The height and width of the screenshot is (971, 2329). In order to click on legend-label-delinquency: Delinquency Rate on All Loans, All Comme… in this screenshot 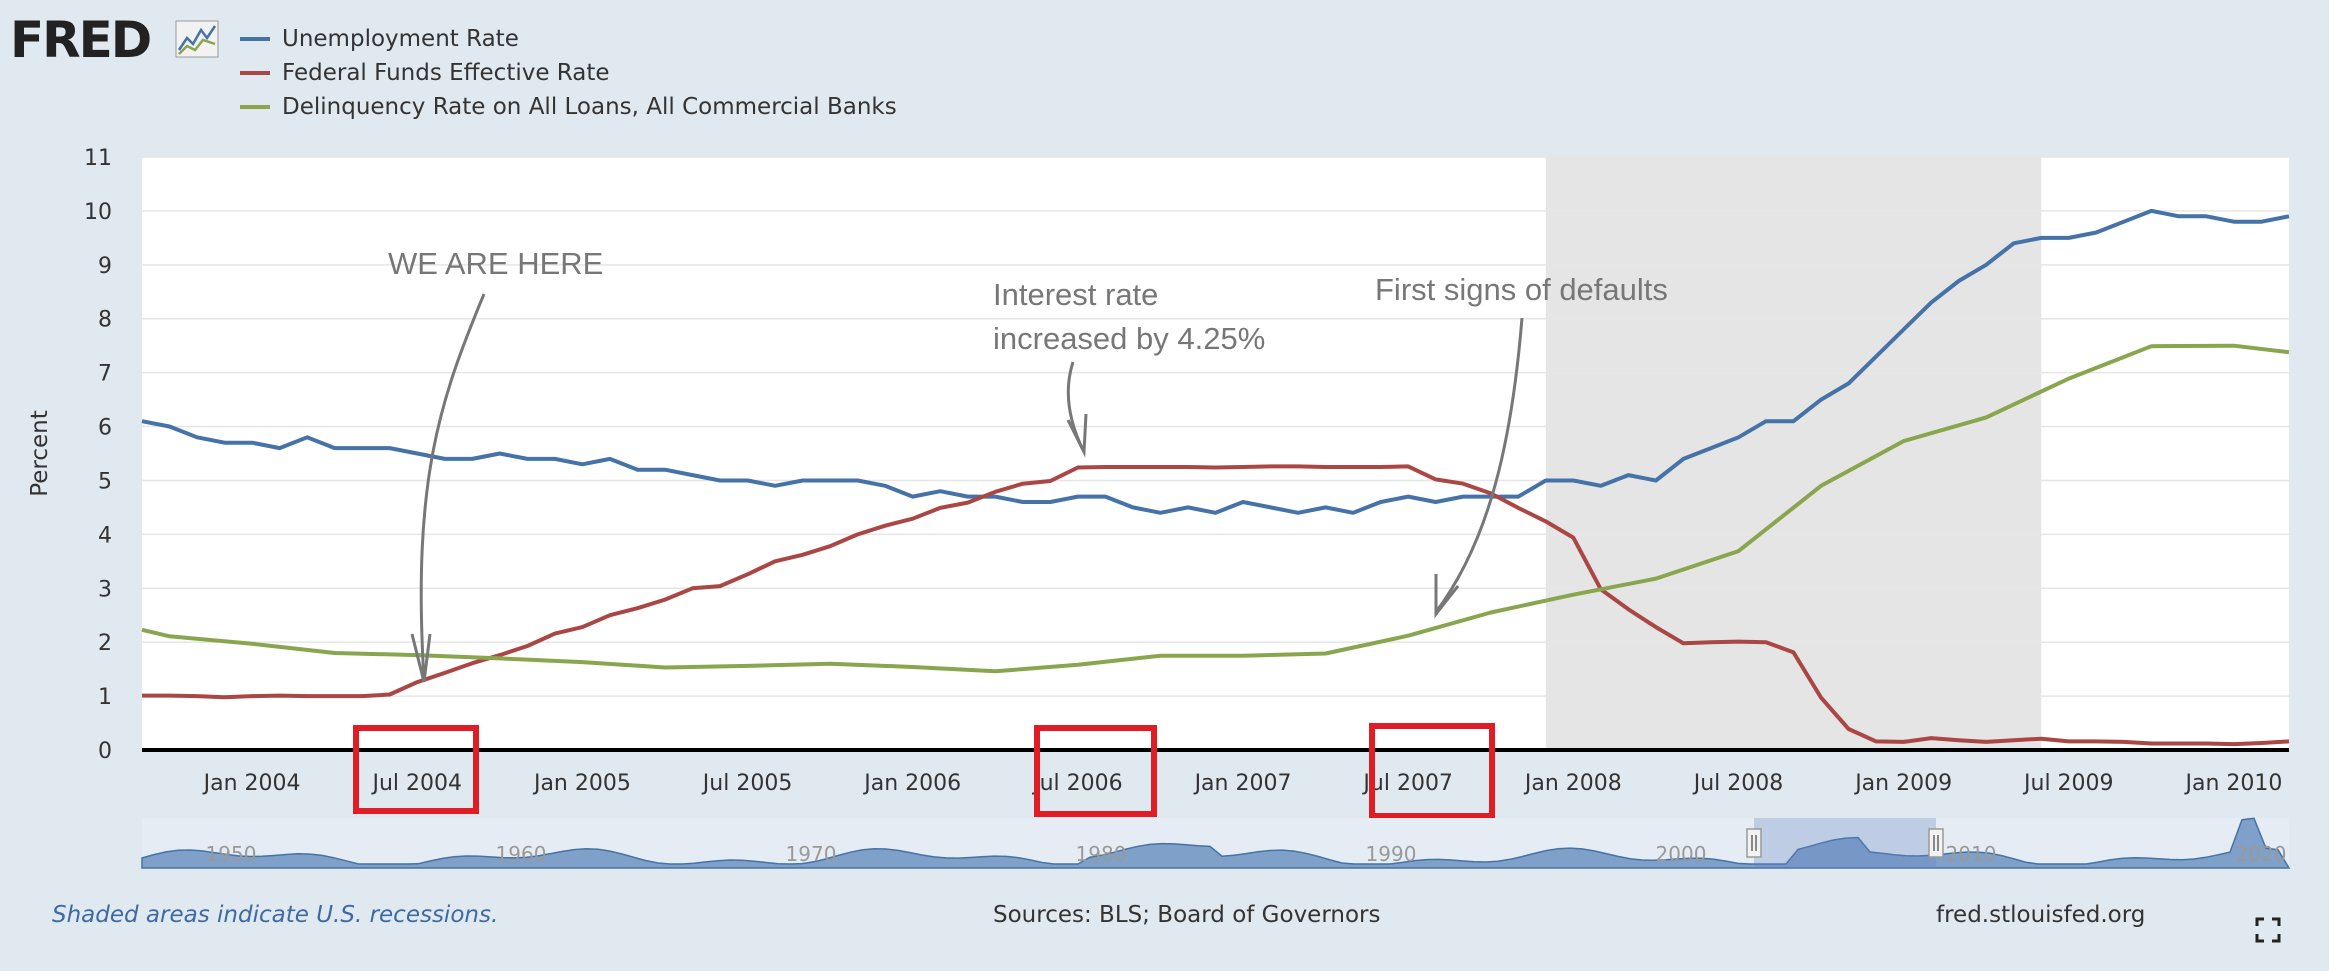, I will do `click(589, 107)`.